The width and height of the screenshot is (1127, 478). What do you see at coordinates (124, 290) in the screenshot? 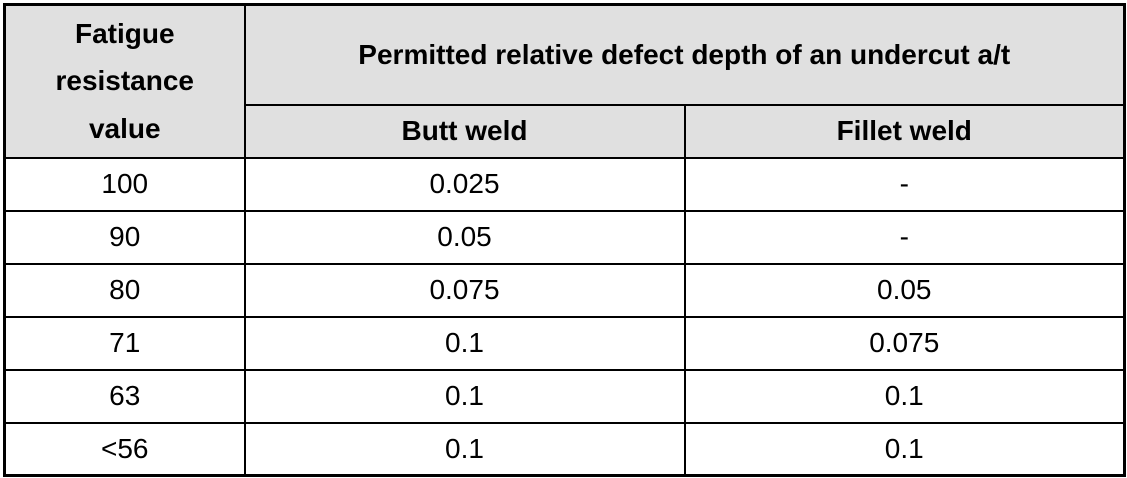
I see `fatigue-value-cell: 80` at bounding box center [124, 290].